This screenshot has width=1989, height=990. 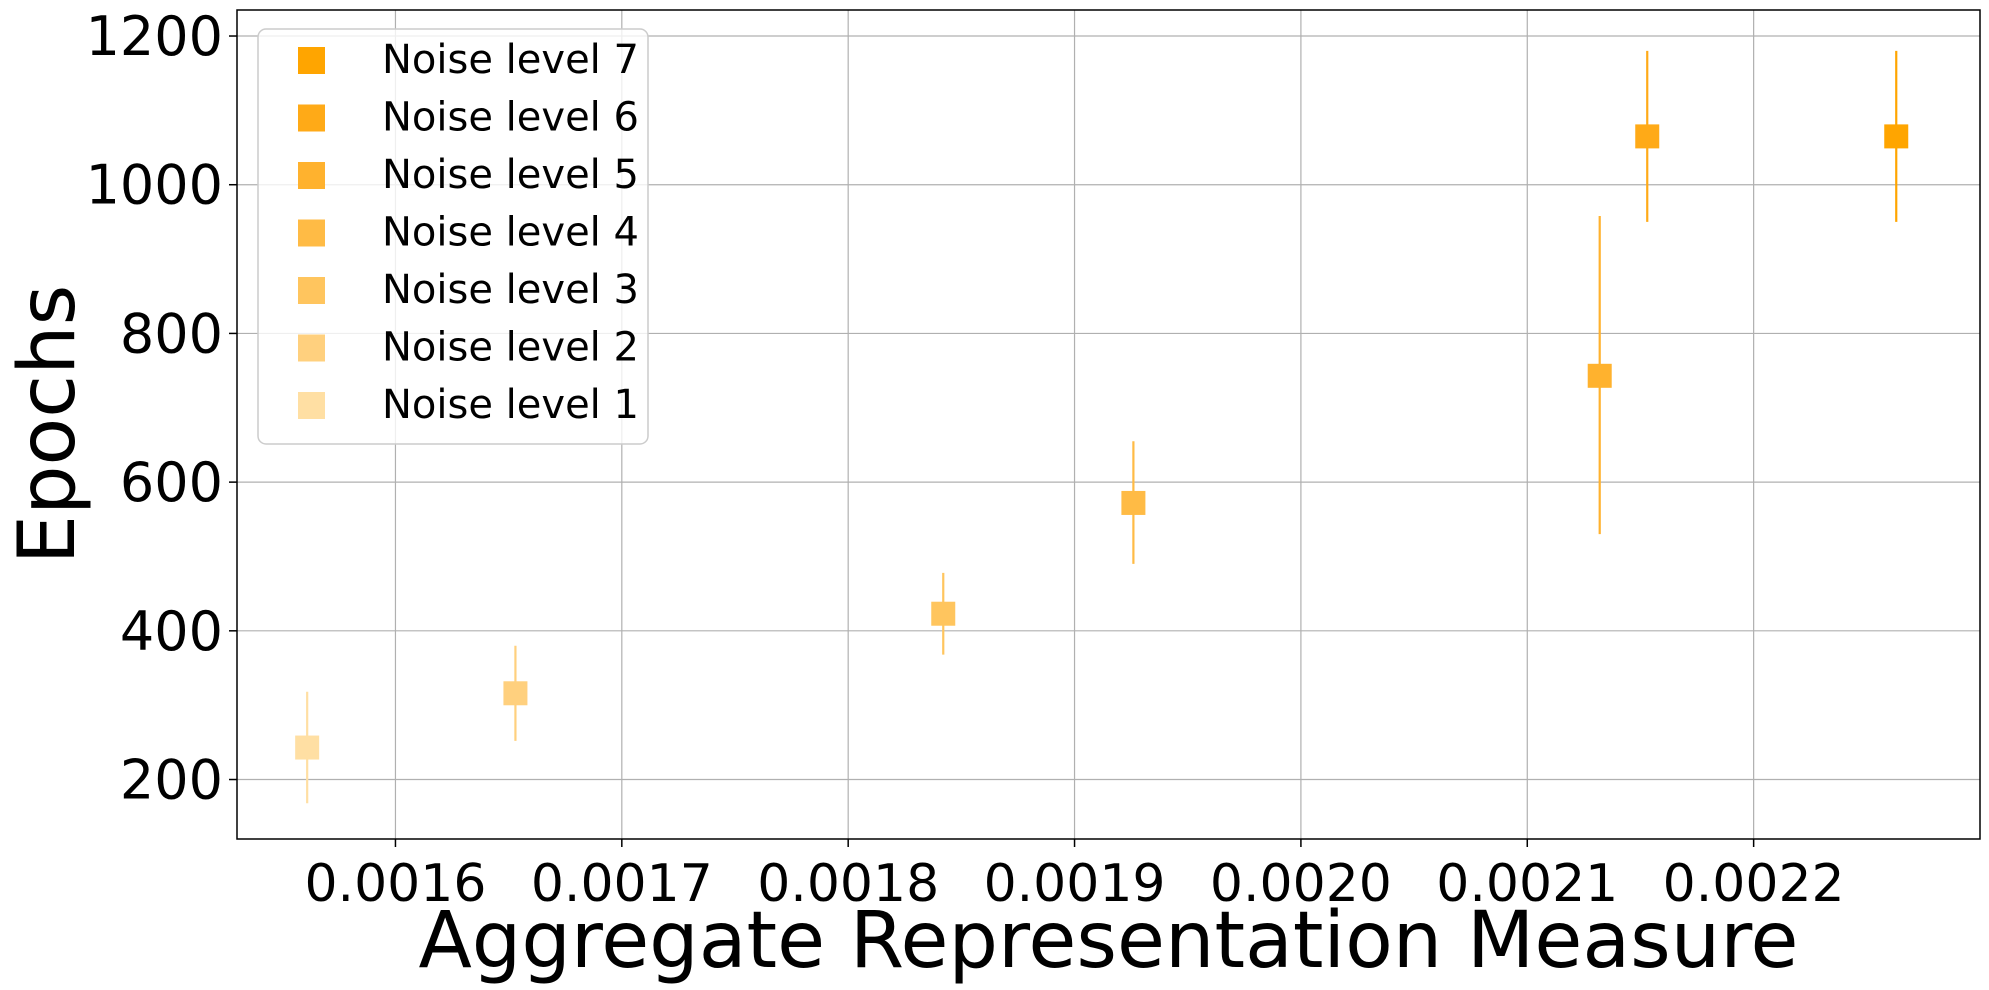 What do you see at coordinates (1108, 941) in the screenshot?
I see `x-axis-title: Aggregate Representation Measure` at bounding box center [1108, 941].